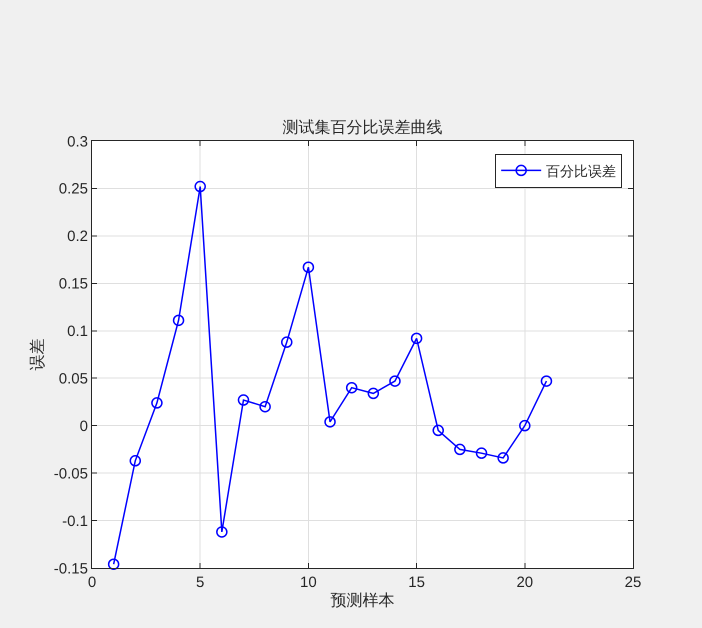  Describe the element at coordinates (71, 569) in the screenshot. I see `y-tick-label: -0.15` at that location.